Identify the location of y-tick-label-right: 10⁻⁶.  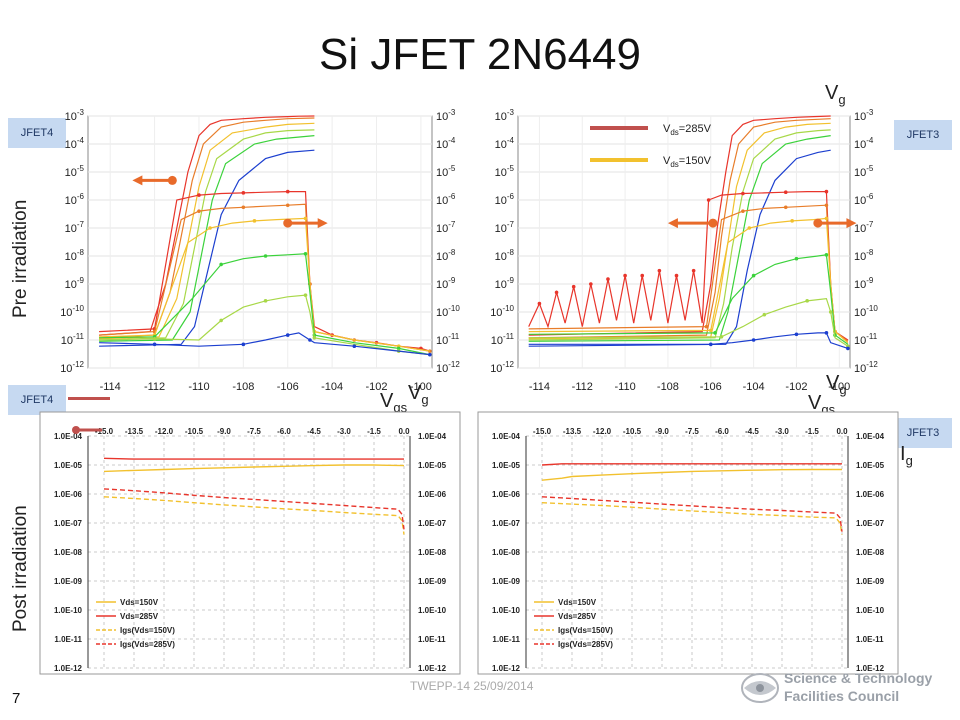
(446, 199).